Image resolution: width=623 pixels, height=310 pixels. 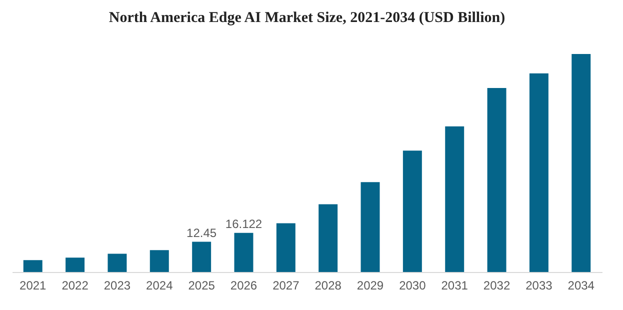 What do you see at coordinates (496, 285) in the screenshot?
I see `x-tick-label: 2032` at bounding box center [496, 285].